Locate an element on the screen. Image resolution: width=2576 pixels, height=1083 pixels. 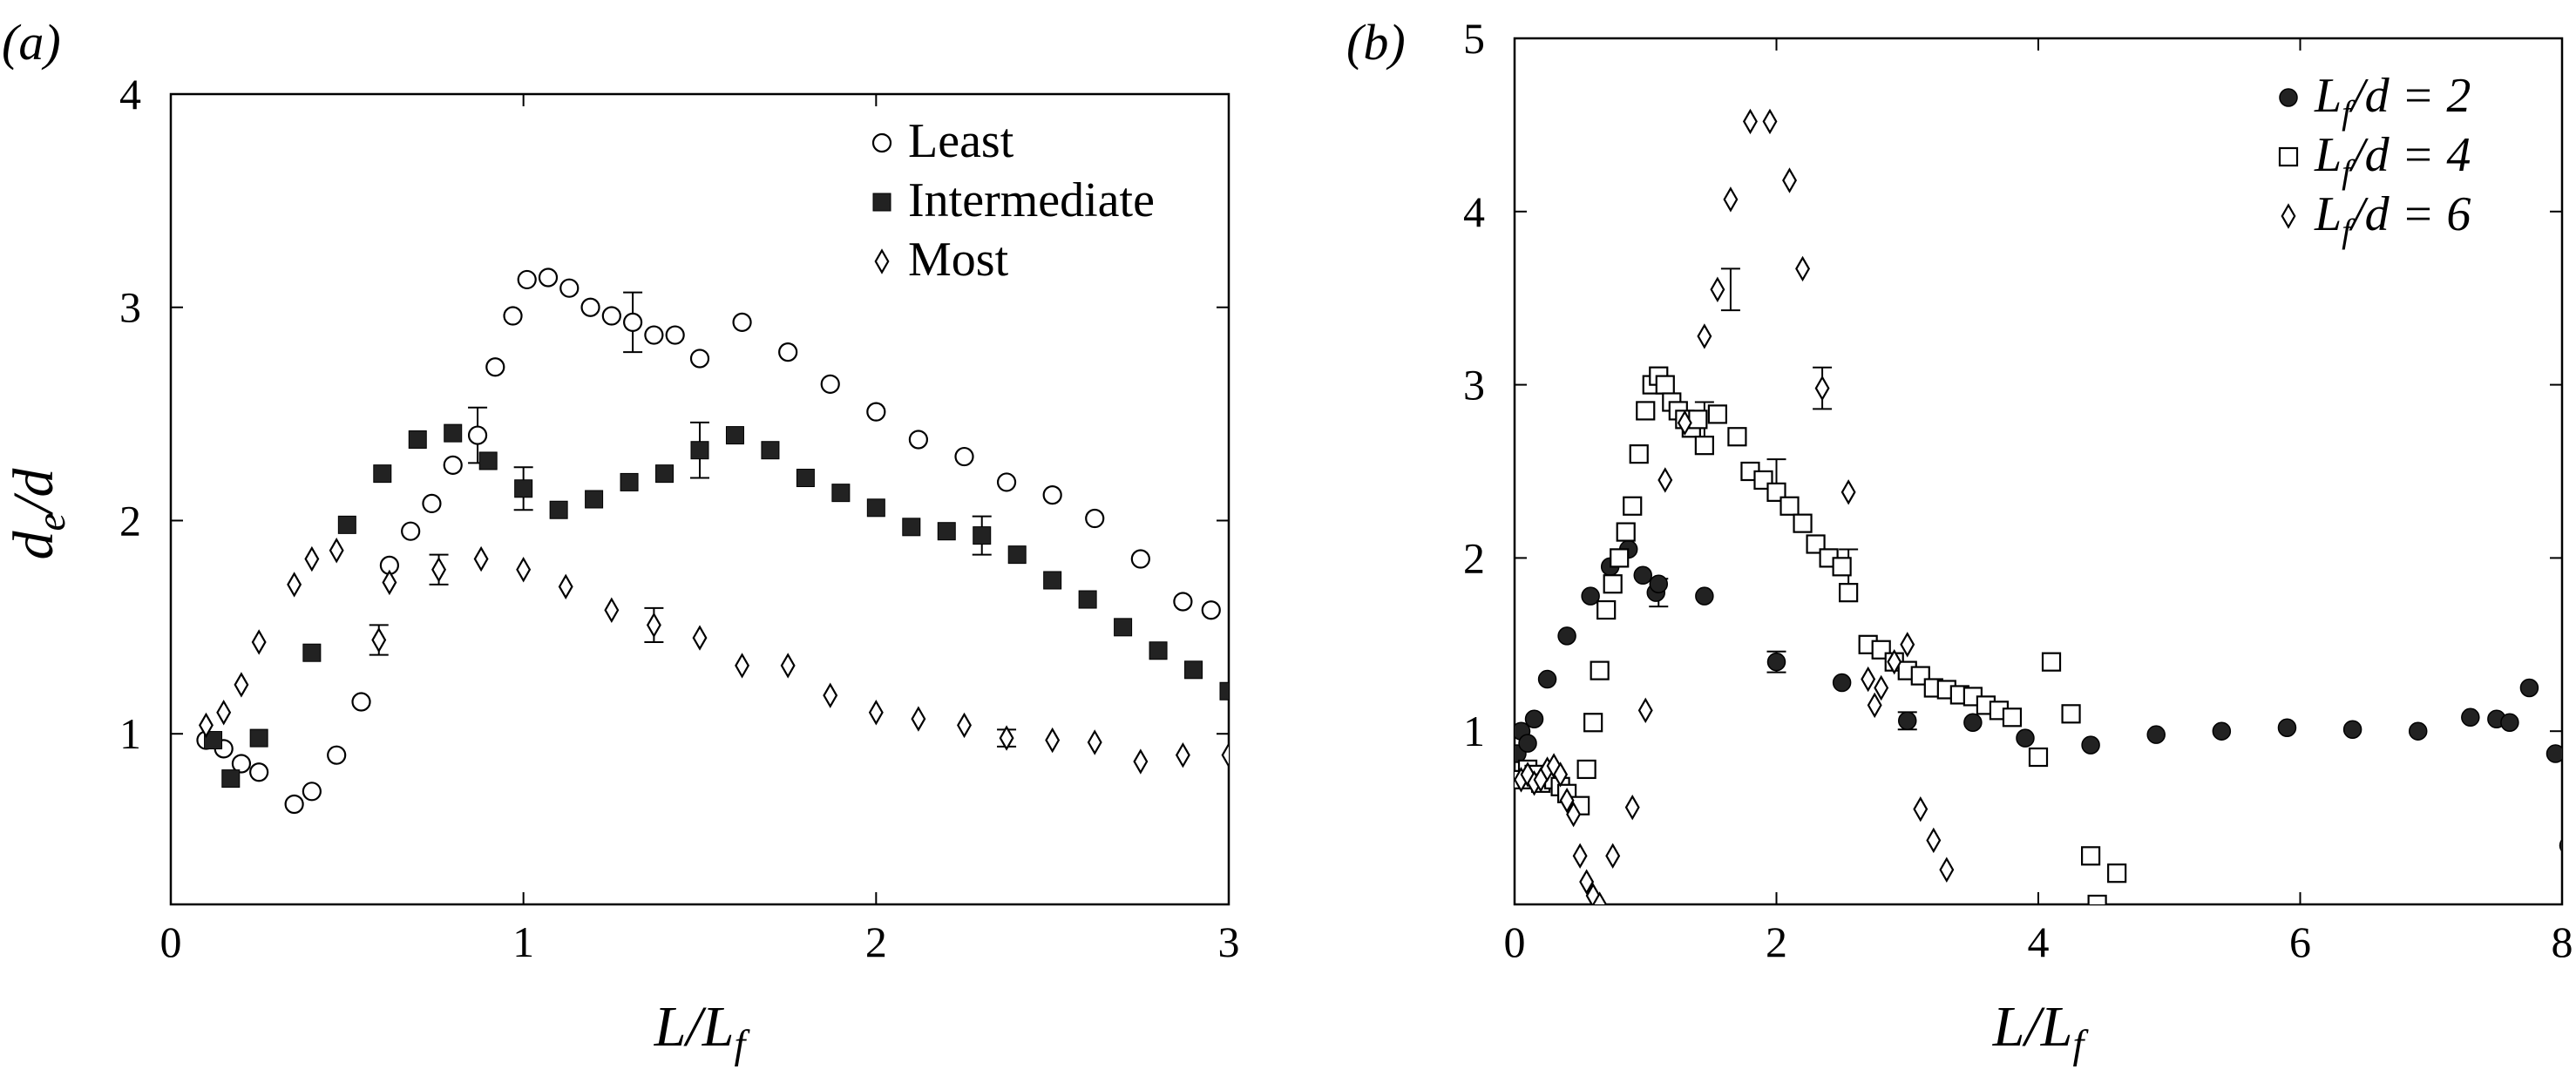
a-x-tick-label: 0 is located at coordinates (171, 941).